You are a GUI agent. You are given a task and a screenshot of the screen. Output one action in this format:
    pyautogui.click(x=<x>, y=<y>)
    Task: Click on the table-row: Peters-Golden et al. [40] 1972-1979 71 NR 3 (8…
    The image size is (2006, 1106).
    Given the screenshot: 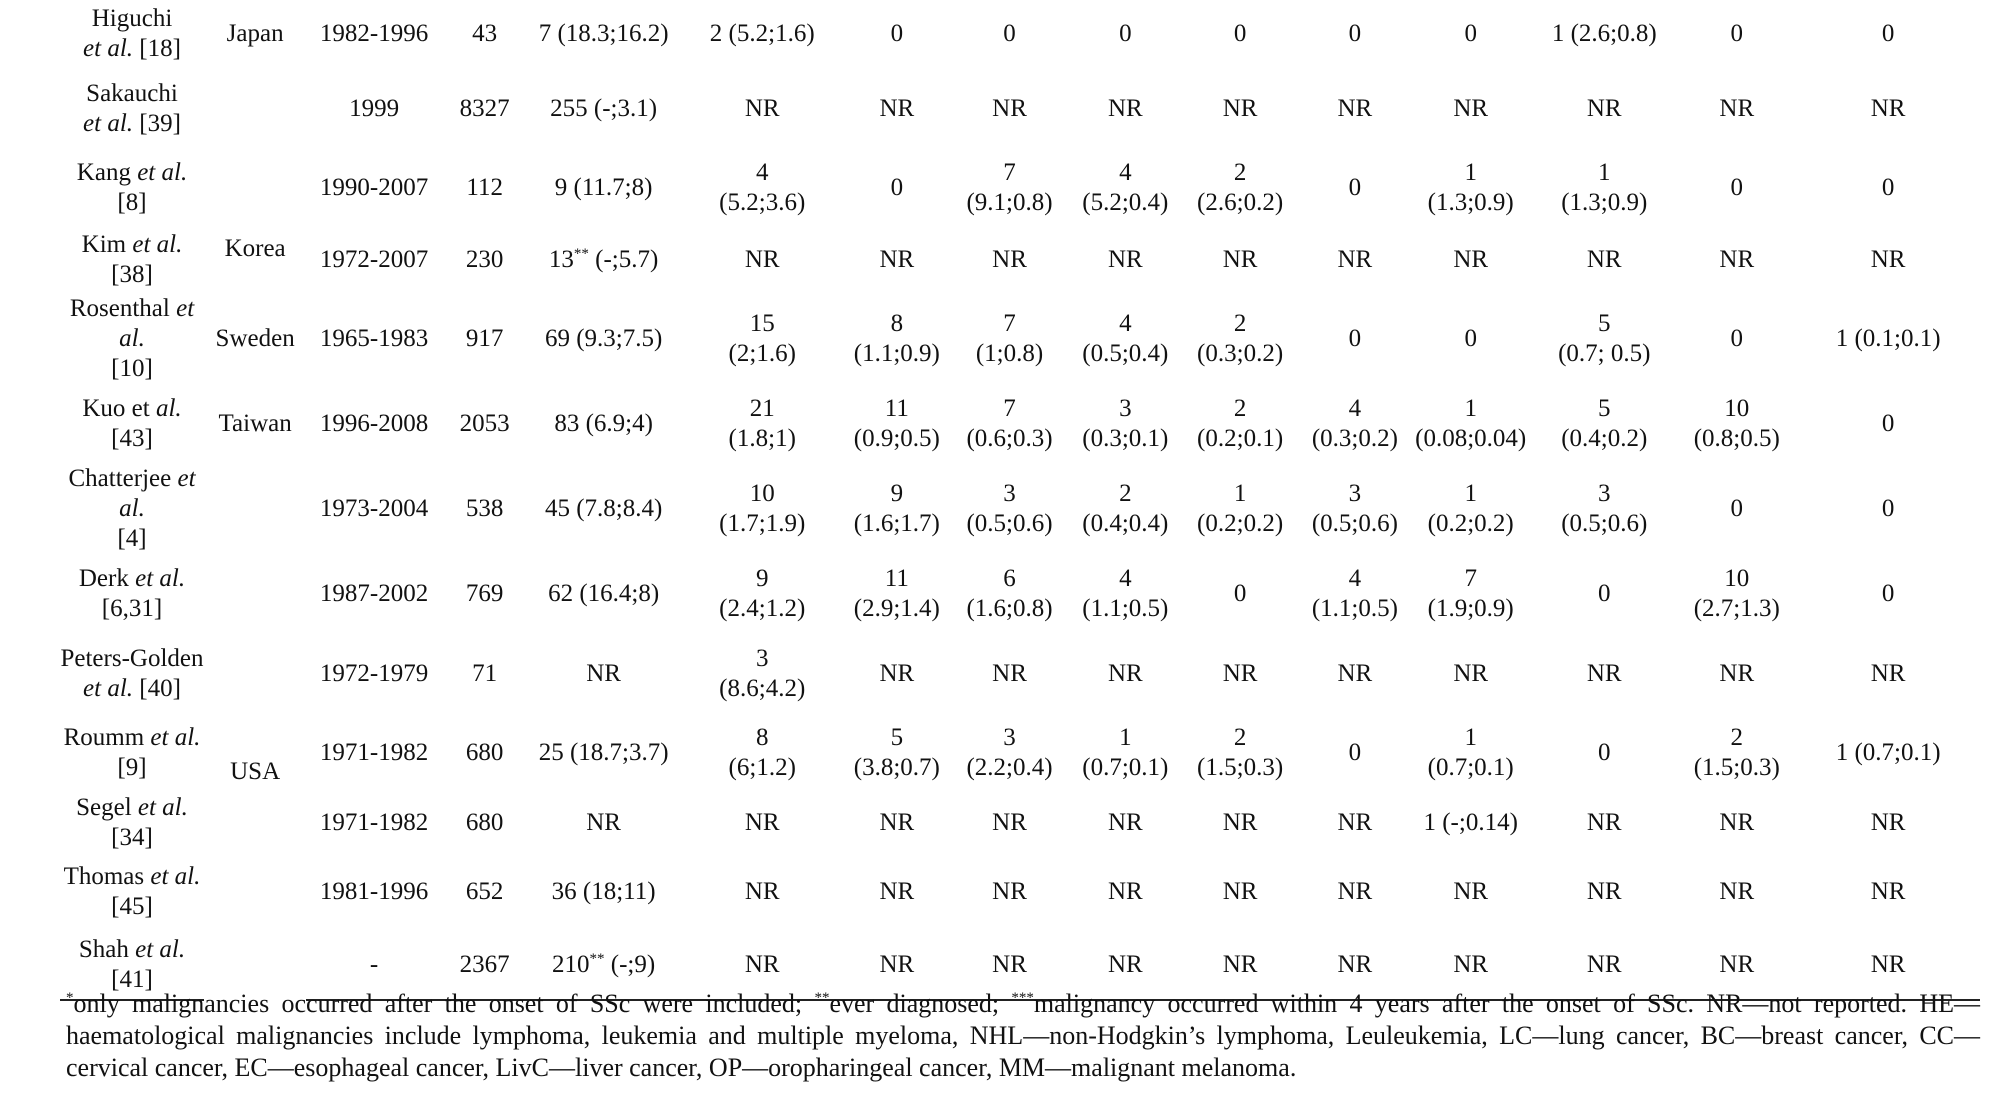 What is the action you would take?
    pyautogui.click(x=1020, y=674)
    